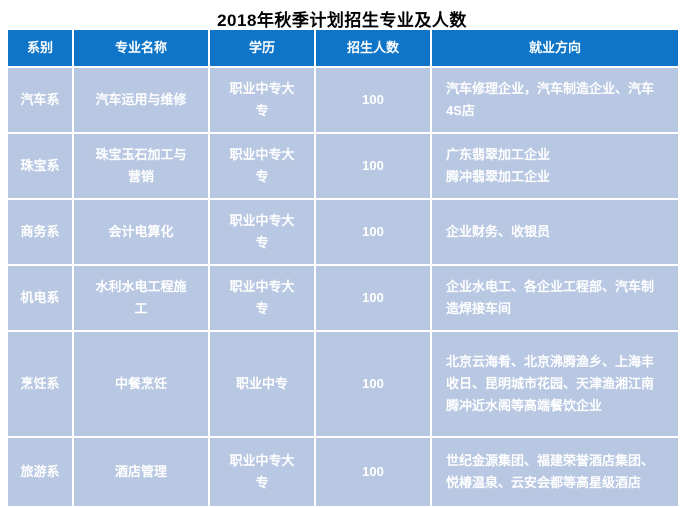 This screenshot has width=684, height=507. What do you see at coordinates (40, 232) in the screenshot?
I see `cell-dept: 商务系` at bounding box center [40, 232].